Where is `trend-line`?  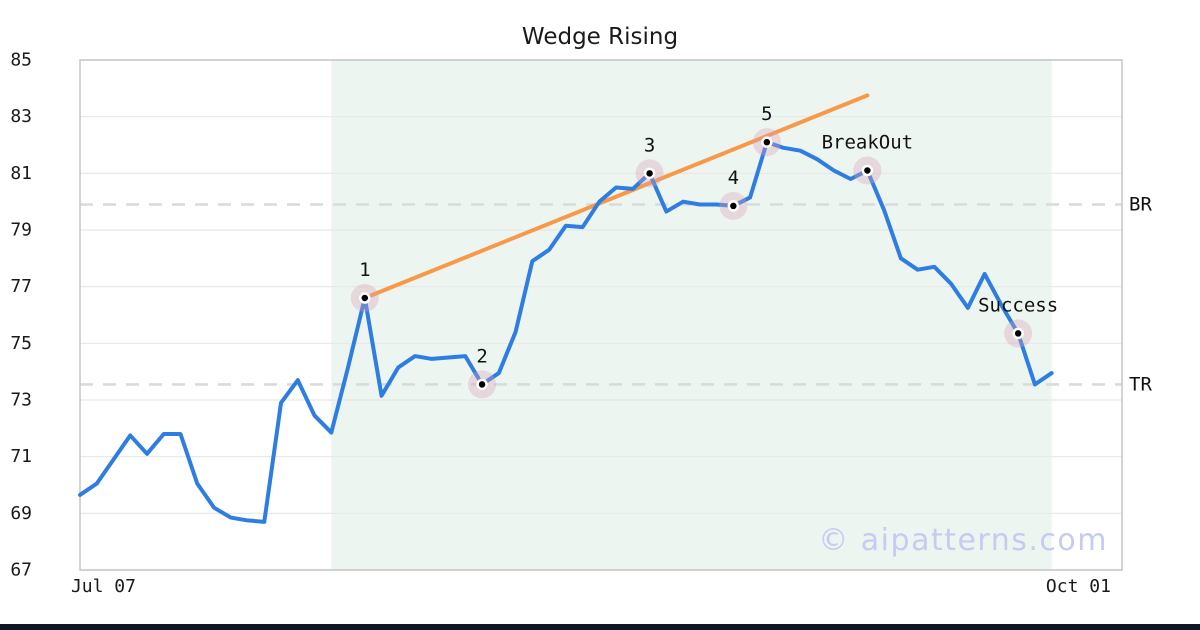 trend-line is located at coordinates (616, 196).